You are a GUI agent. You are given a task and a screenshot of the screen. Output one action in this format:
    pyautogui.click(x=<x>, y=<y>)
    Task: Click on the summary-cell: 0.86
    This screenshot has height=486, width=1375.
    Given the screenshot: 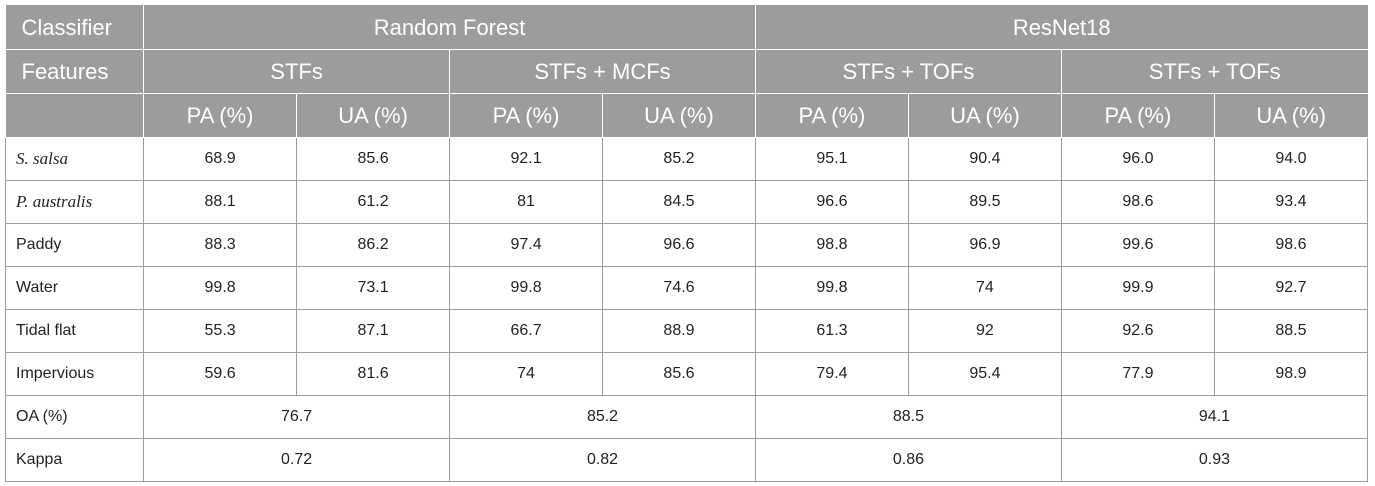 What is the action you would take?
    pyautogui.click(x=908, y=460)
    